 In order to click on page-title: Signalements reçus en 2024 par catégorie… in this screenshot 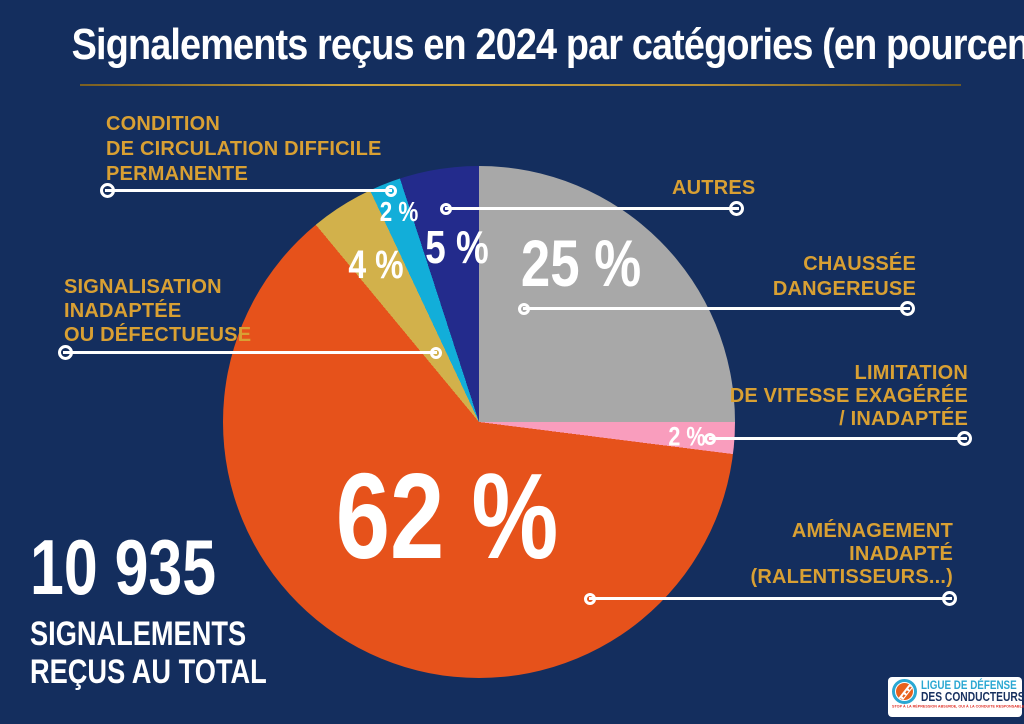, I will do `click(547, 44)`.